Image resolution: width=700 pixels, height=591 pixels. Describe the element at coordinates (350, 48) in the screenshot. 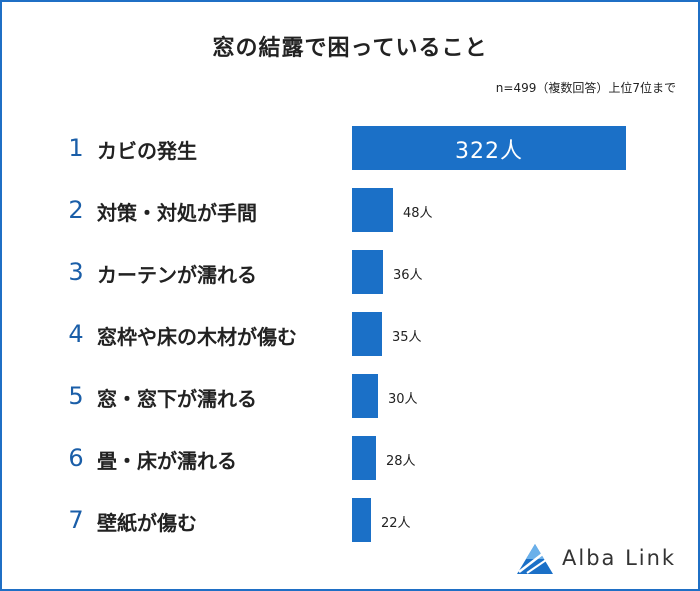

I see `chart-title: 窓の結露で困っていること` at that location.